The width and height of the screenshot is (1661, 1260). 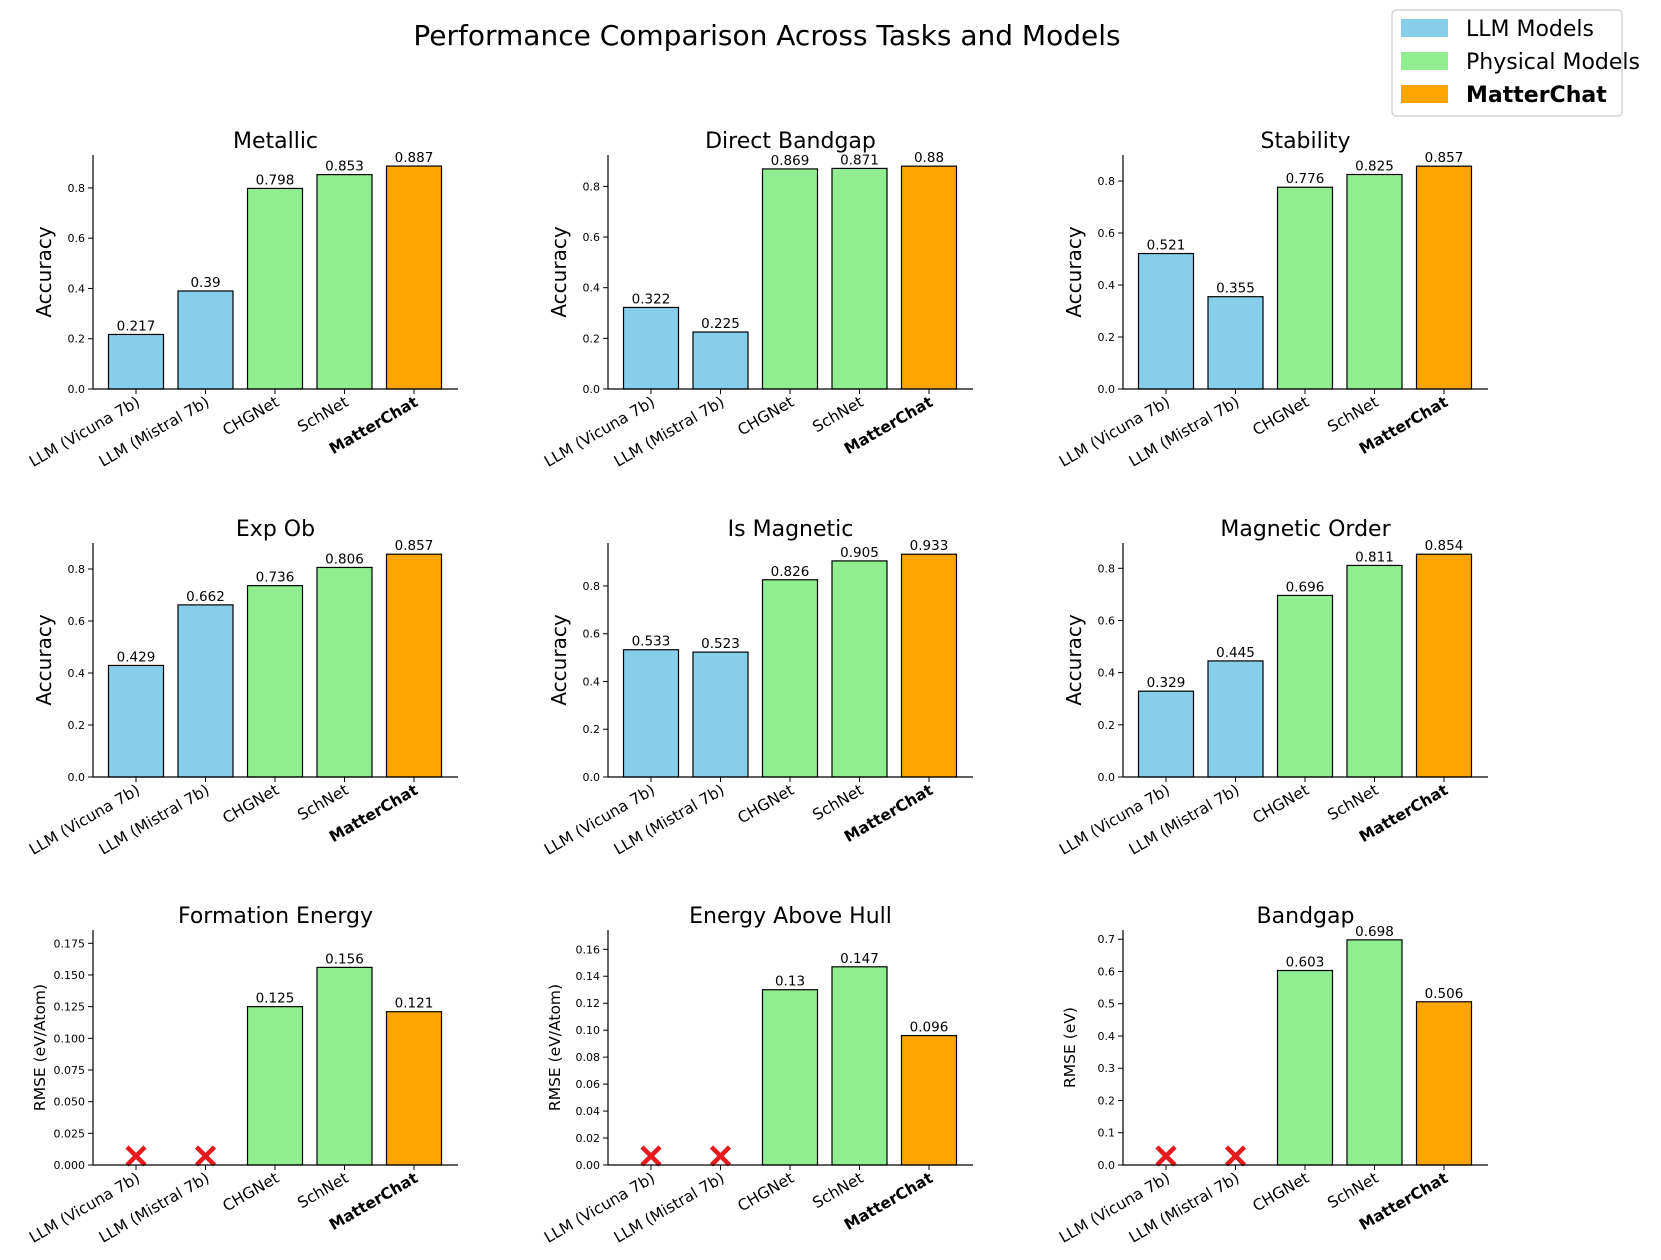 What do you see at coordinates (70, 1133) in the screenshot?
I see `y-tick-label: 0.025` at bounding box center [70, 1133].